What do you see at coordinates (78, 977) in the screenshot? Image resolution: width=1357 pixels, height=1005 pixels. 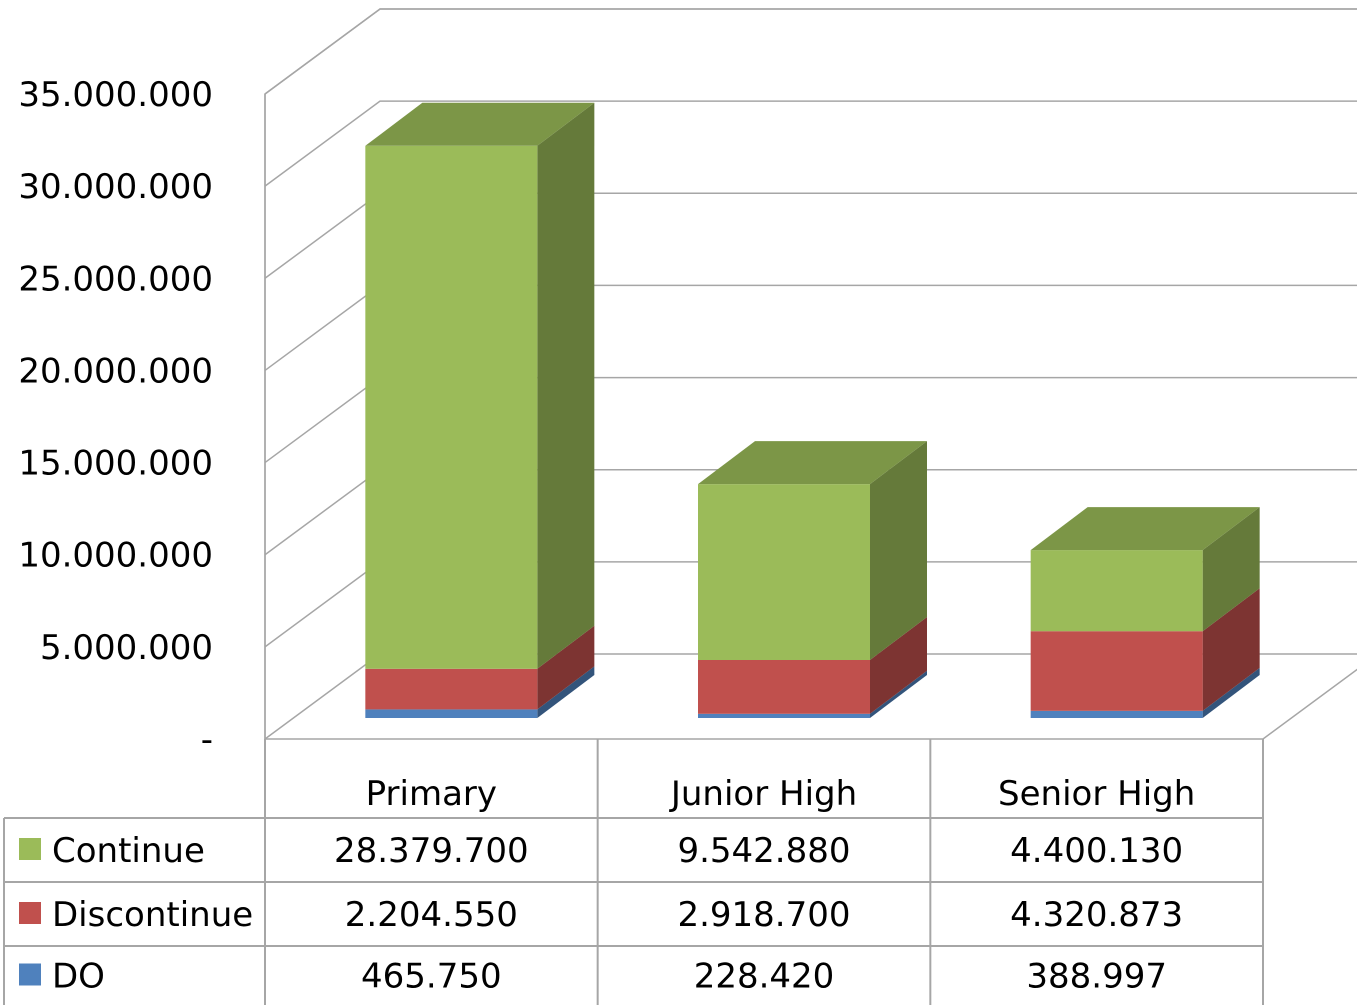 I see `legend-label-do: DO` at bounding box center [78, 977].